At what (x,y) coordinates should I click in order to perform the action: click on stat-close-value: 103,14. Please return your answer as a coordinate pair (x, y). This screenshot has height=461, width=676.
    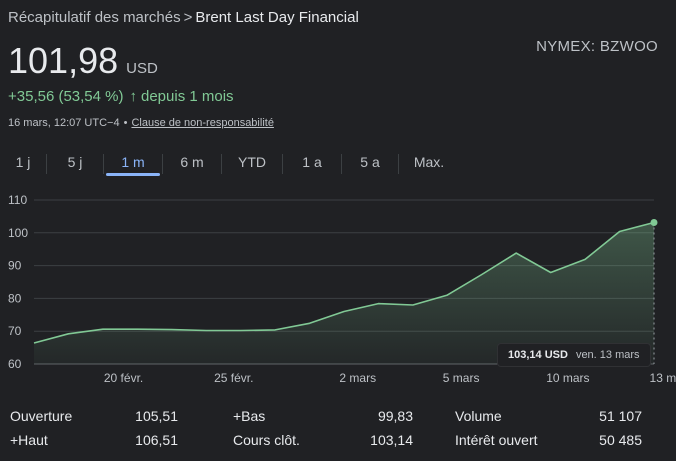
    Looking at the image, I should click on (391, 440).